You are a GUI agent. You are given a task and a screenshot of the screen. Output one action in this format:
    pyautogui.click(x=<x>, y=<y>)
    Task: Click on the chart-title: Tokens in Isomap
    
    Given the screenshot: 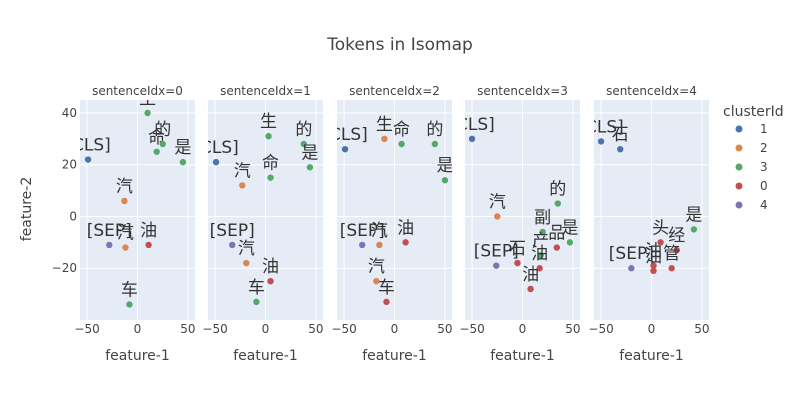 What is the action you would take?
    pyautogui.click(x=399, y=45)
    